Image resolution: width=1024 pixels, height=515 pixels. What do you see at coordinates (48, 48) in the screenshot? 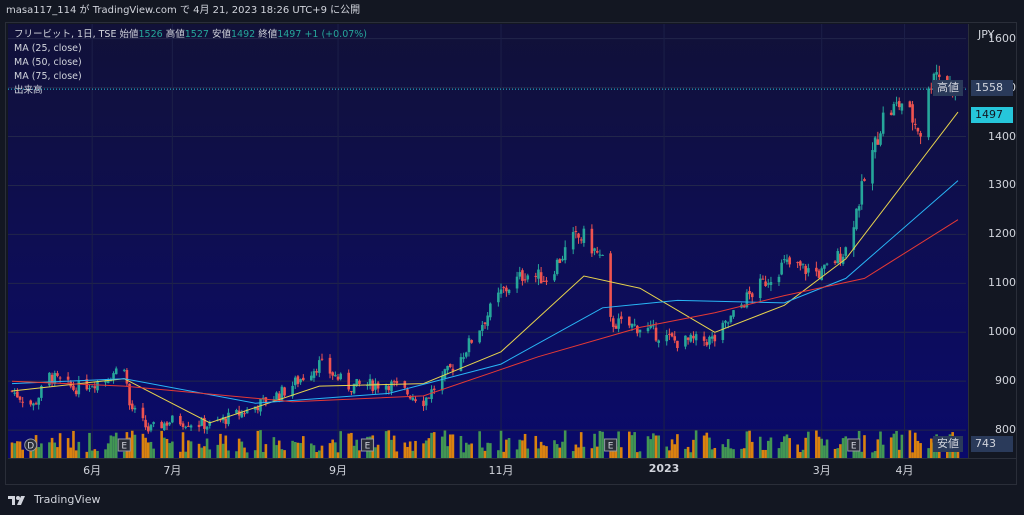
I see `legend-ma25: MA (25, close)` at bounding box center [48, 48].